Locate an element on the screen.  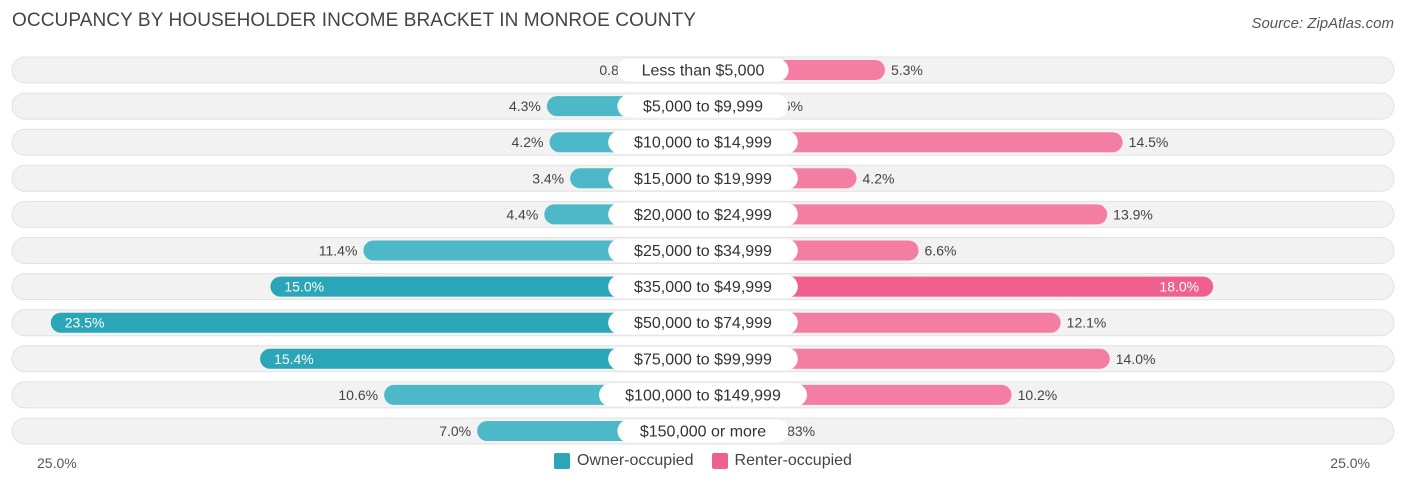
category-label: $50,000 to $74,999 is located at coordinates (703, 323).